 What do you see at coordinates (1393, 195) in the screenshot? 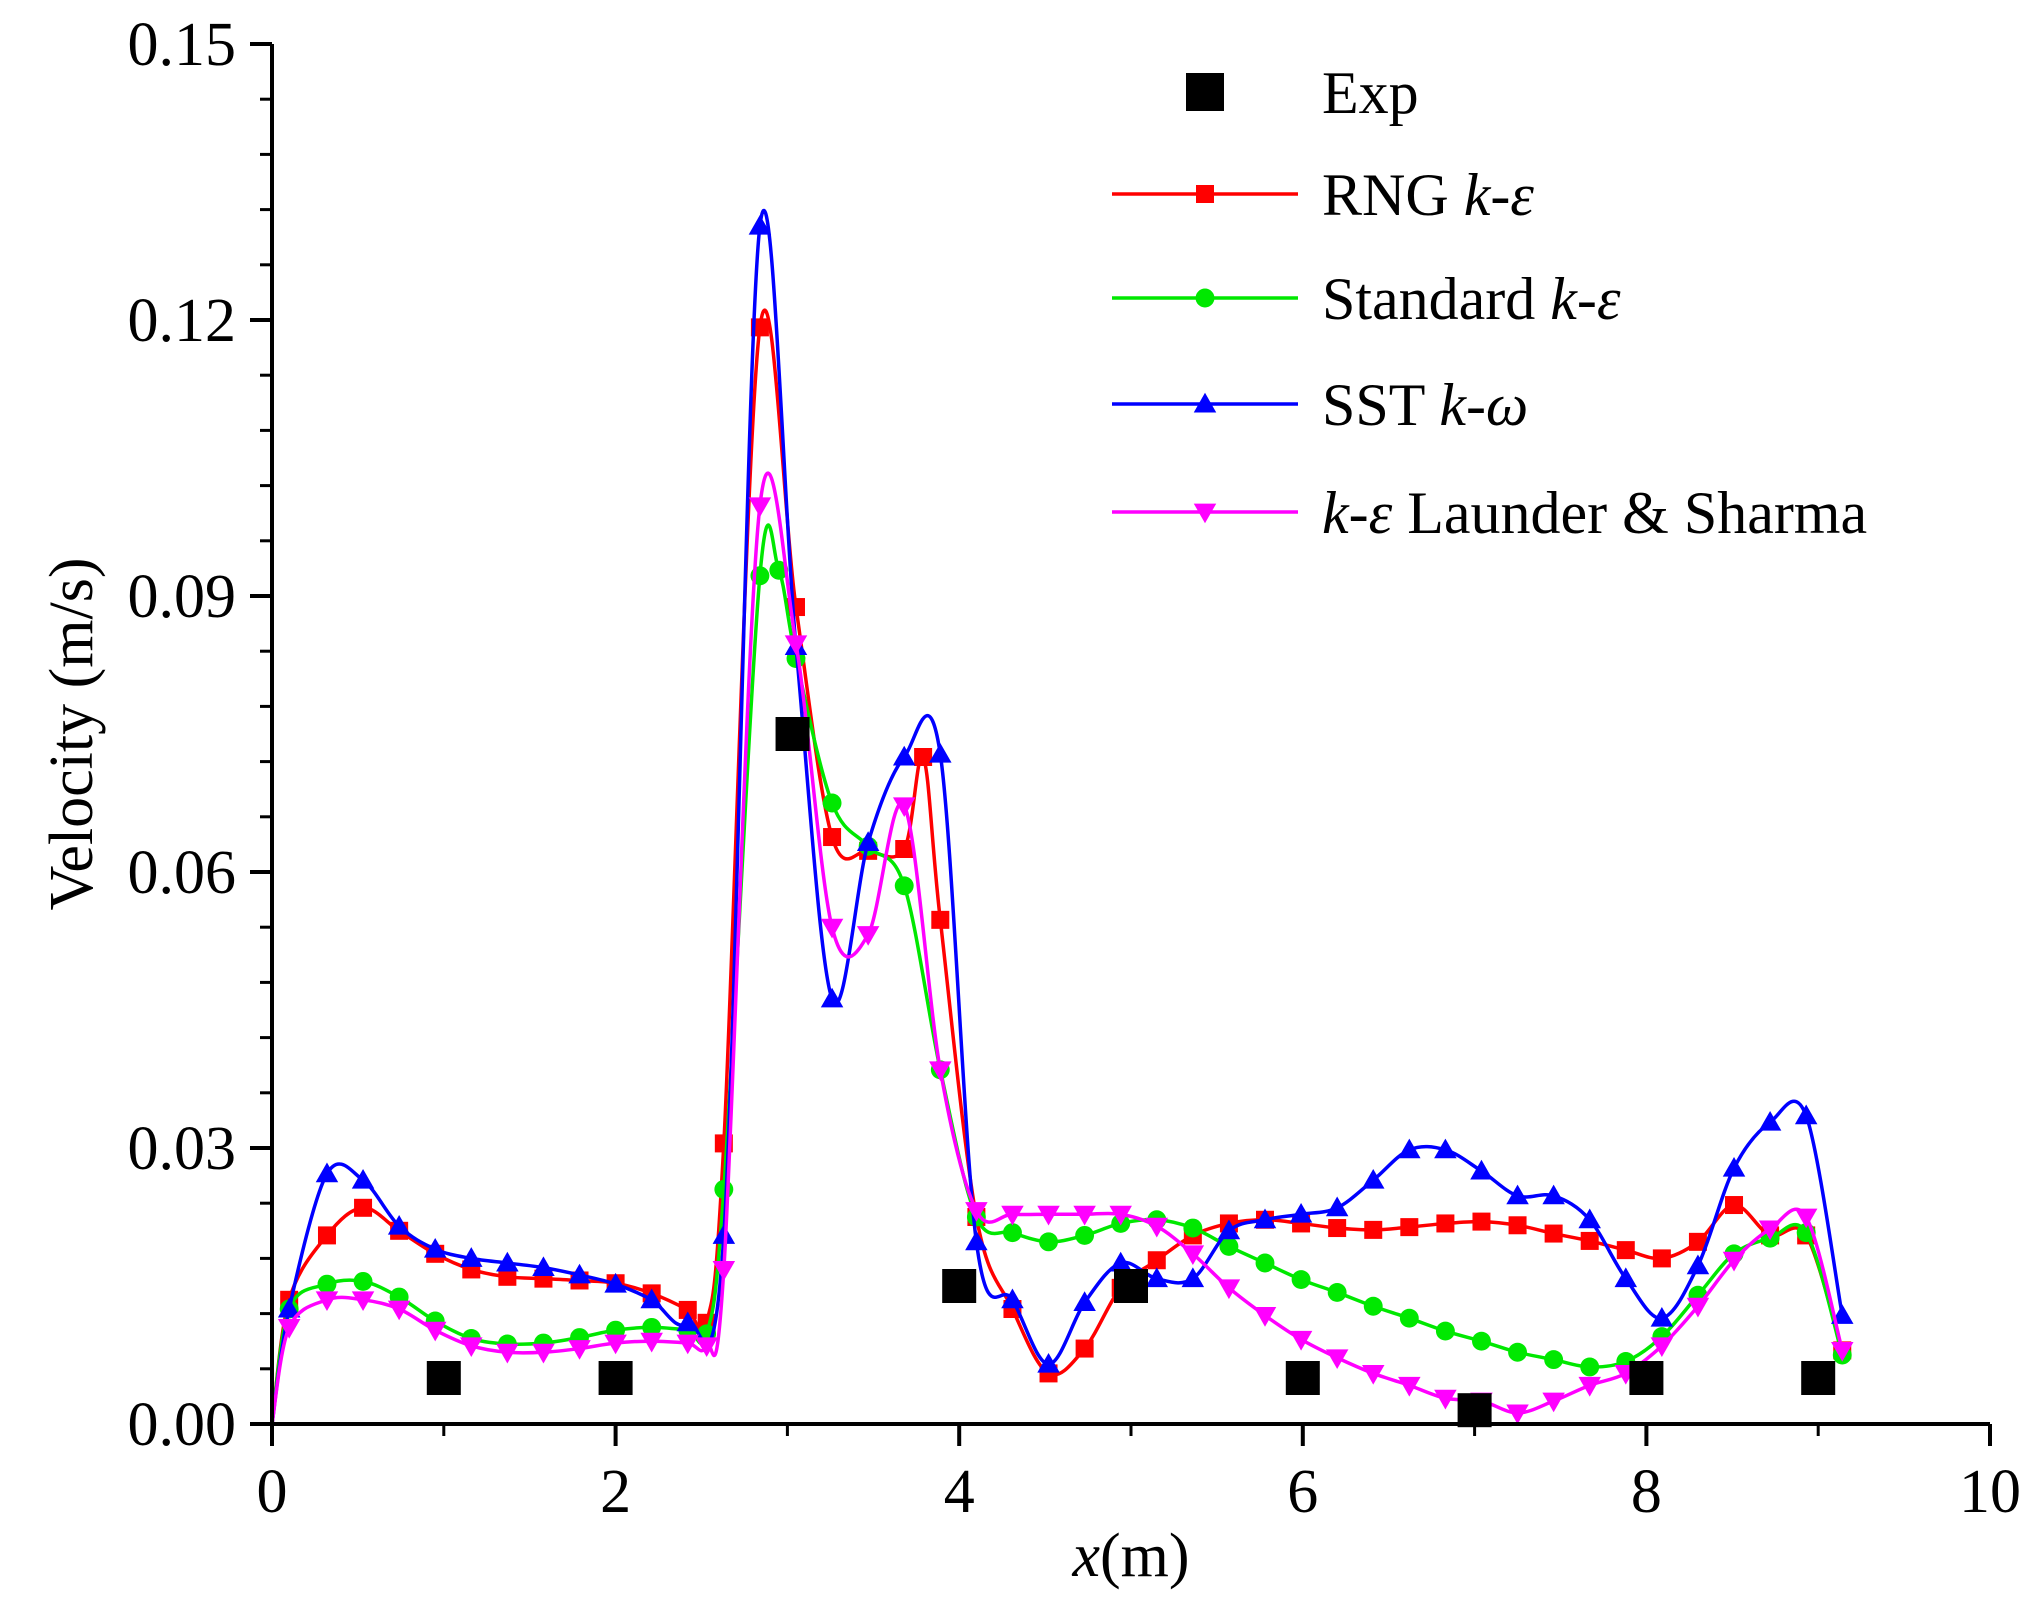
I see `legend-label-text: RNG` at bounding box center [1393, 195].